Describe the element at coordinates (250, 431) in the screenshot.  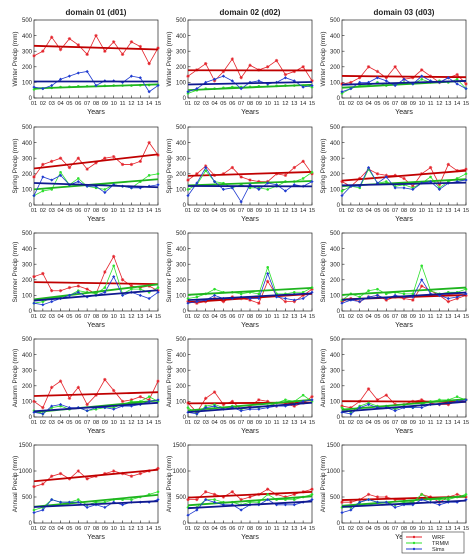
I see `x-axis-label-r4c2: Years` at that location.